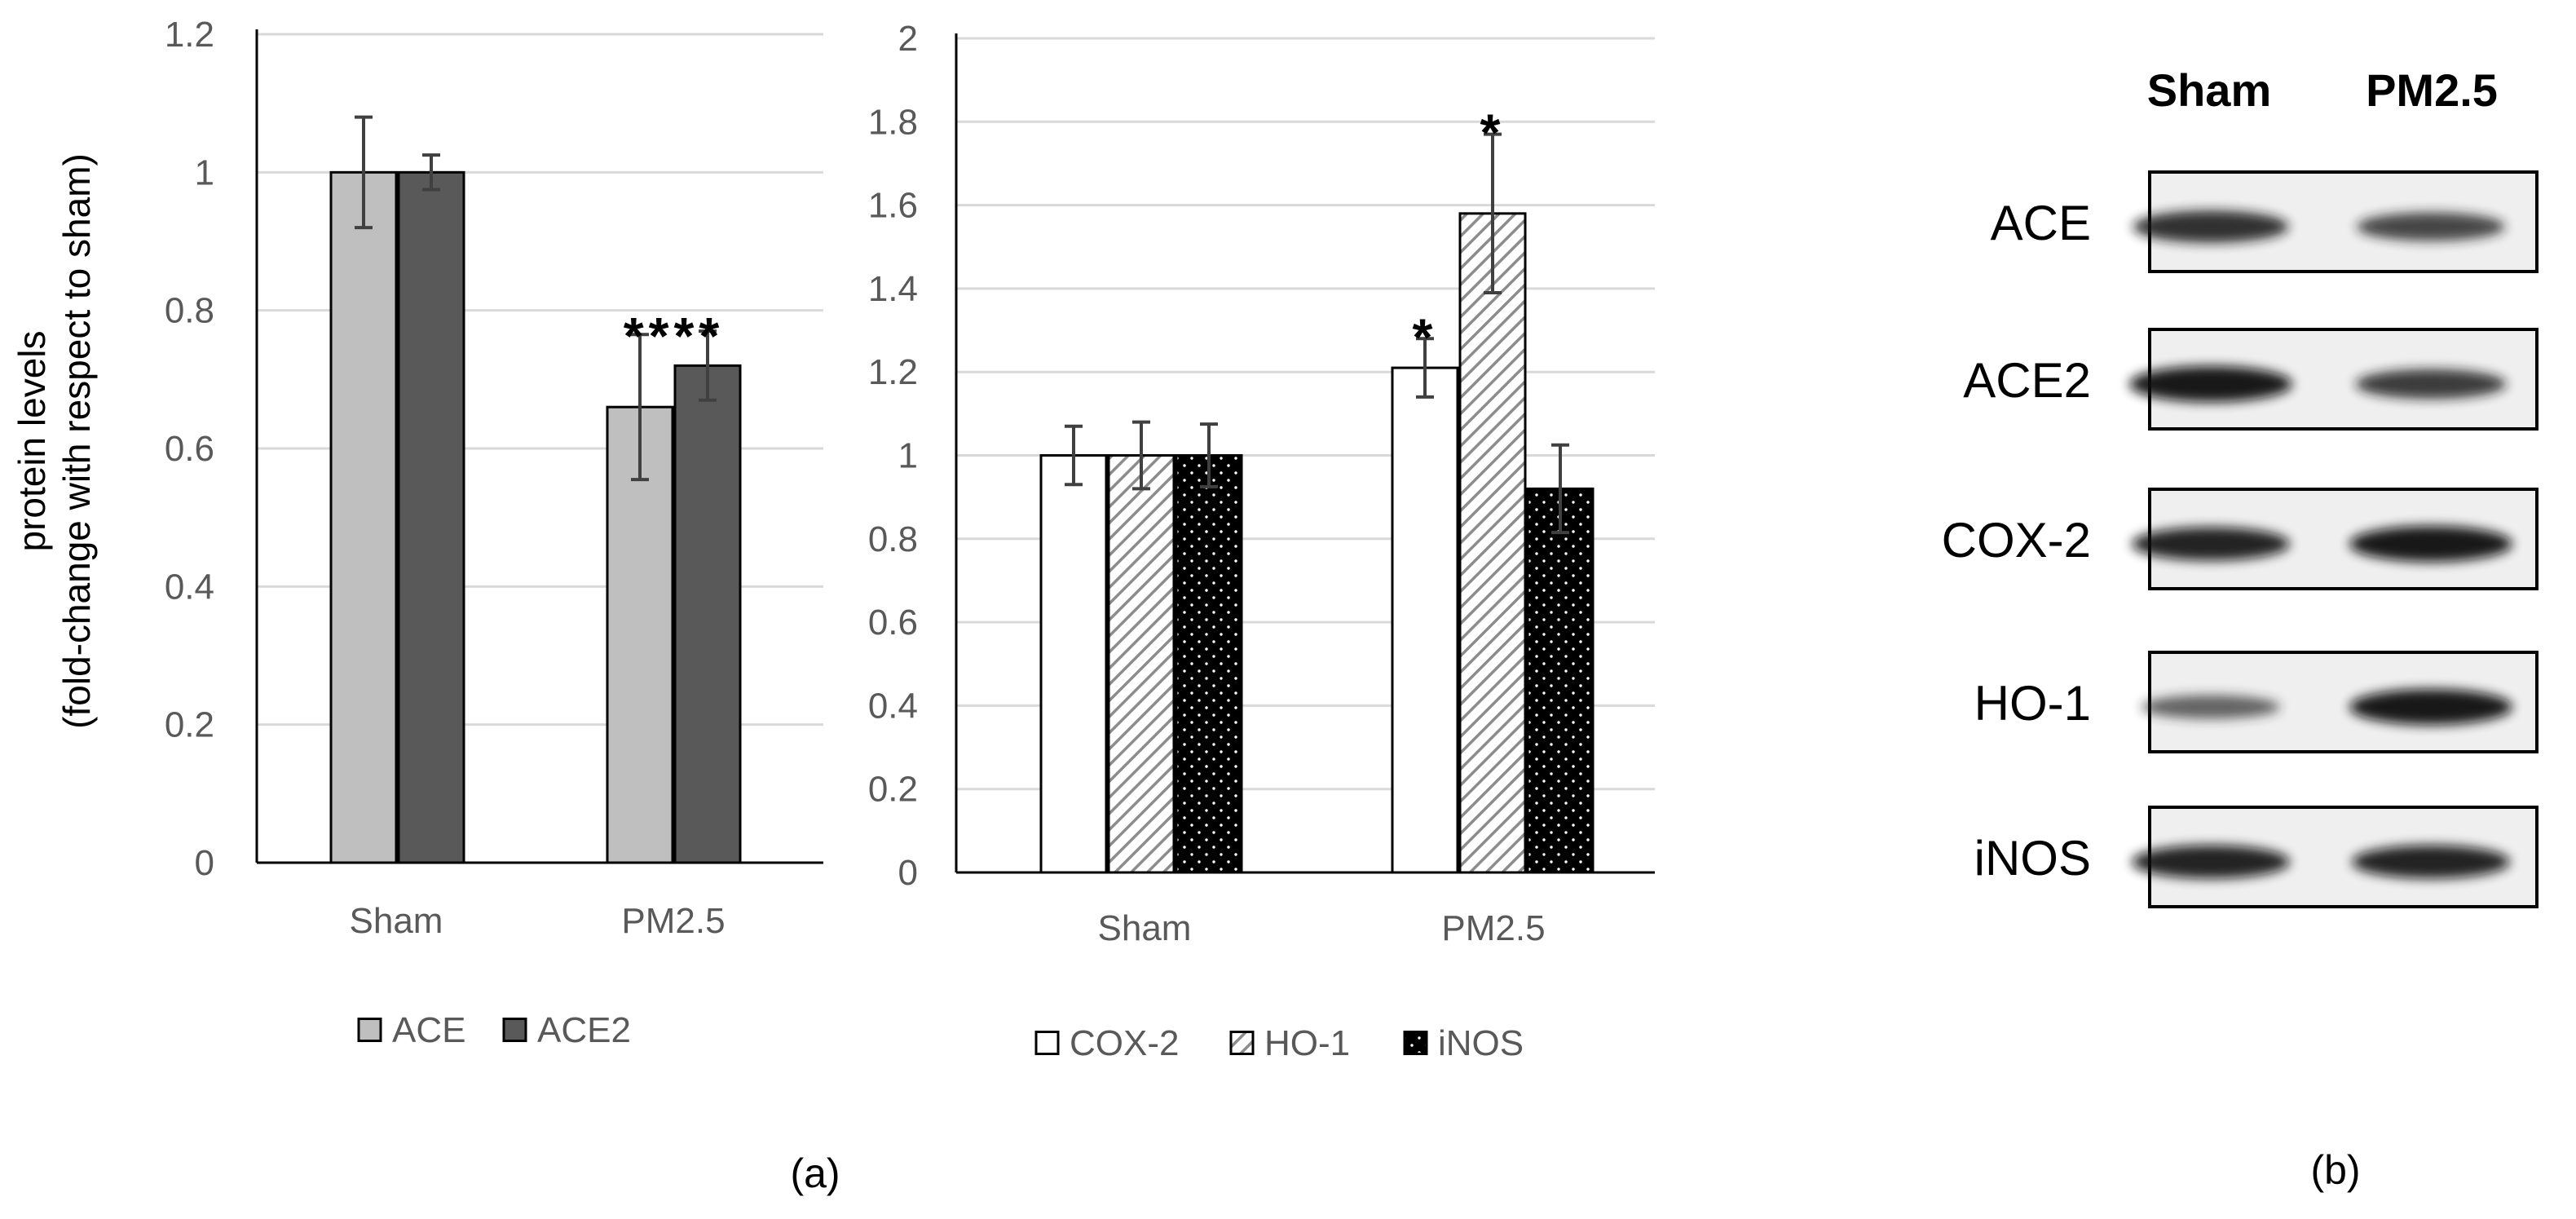 This screenshot has width=2576, height=1219. Describe the element at coordinates (76, 441) in the screenshot. I see `y-axis-title-line2: (fold-change with respect to sham)` at that location.